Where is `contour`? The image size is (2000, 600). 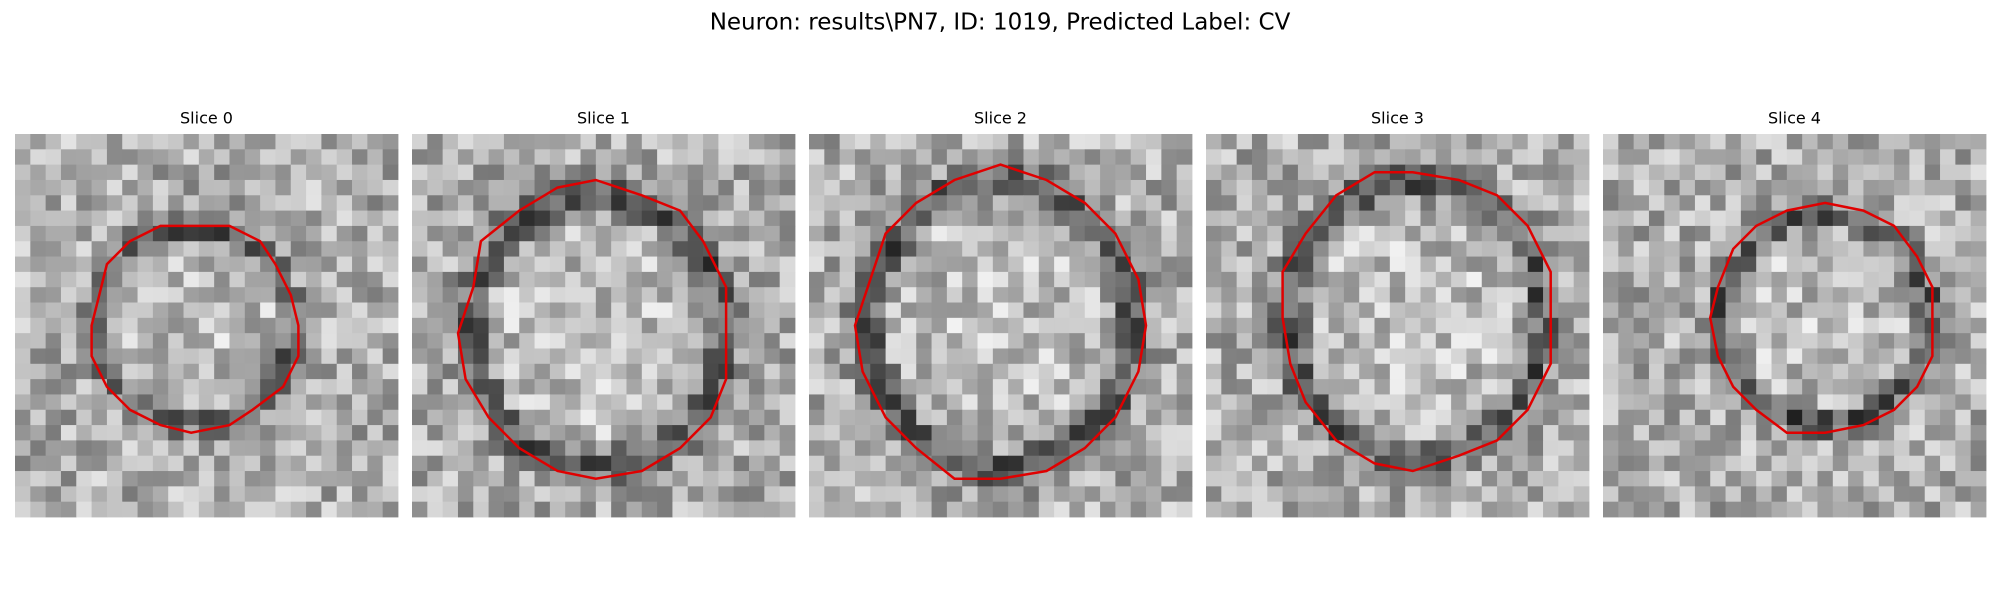 contour is located at coordinates (592, 329).